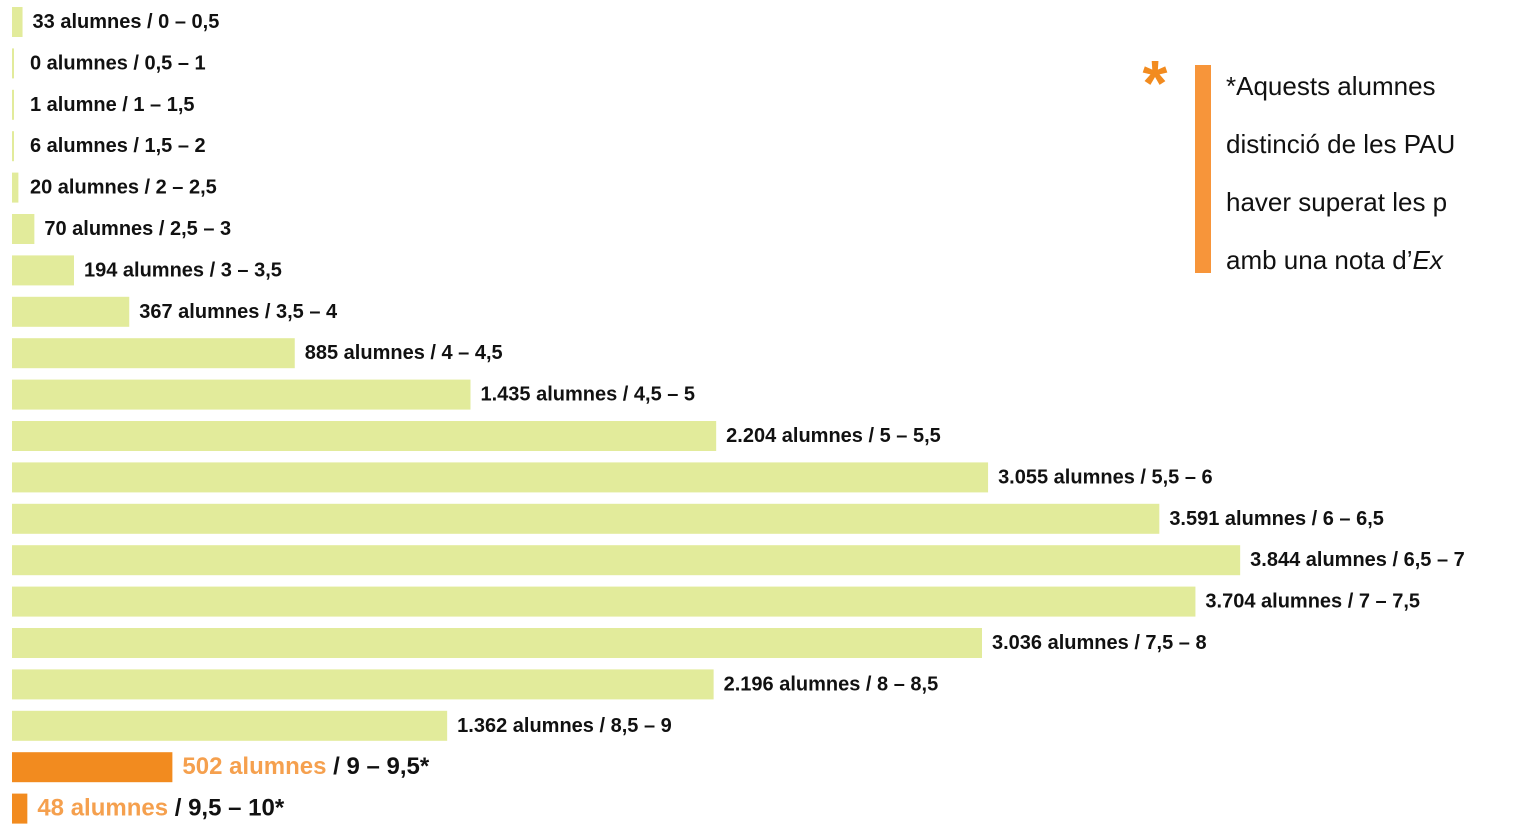  What do you see at coordinates (381, 767) in the screenshot?
I see `category-label: / 9 – 9,5*` at bounding box center [381, 767].